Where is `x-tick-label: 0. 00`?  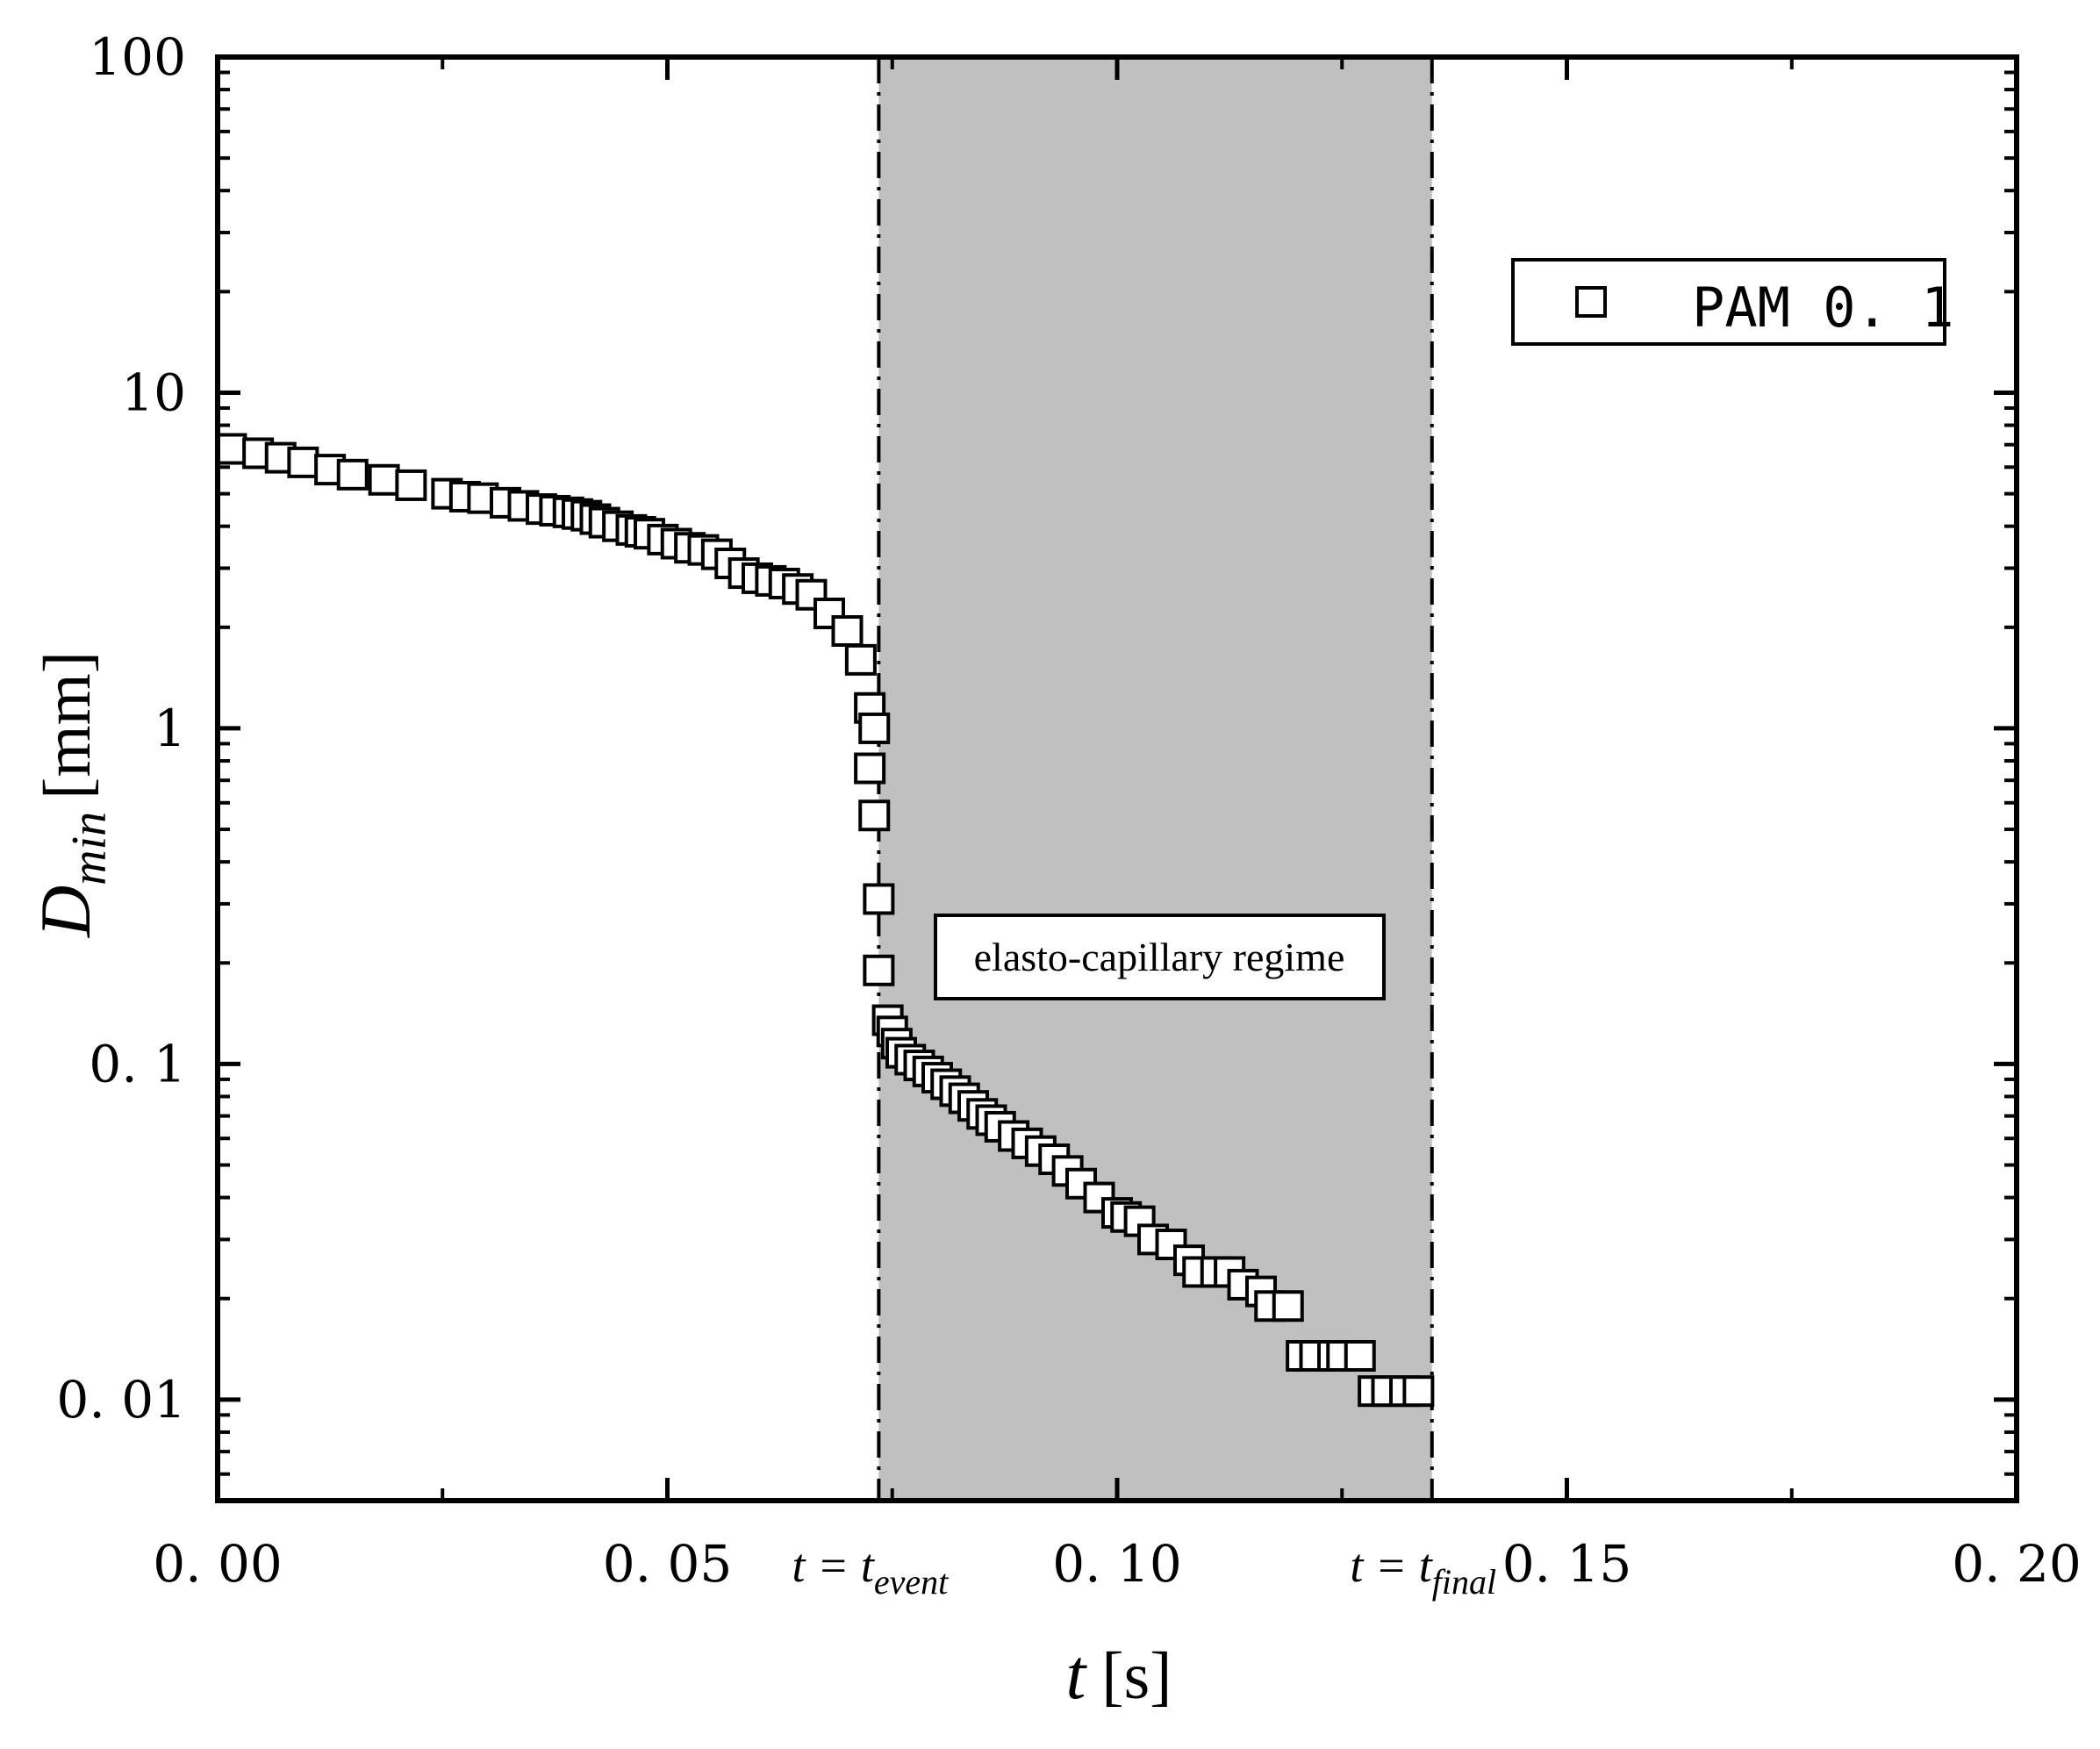 x-tick-label: 0. 00 is located at coordinates (218, 1564).